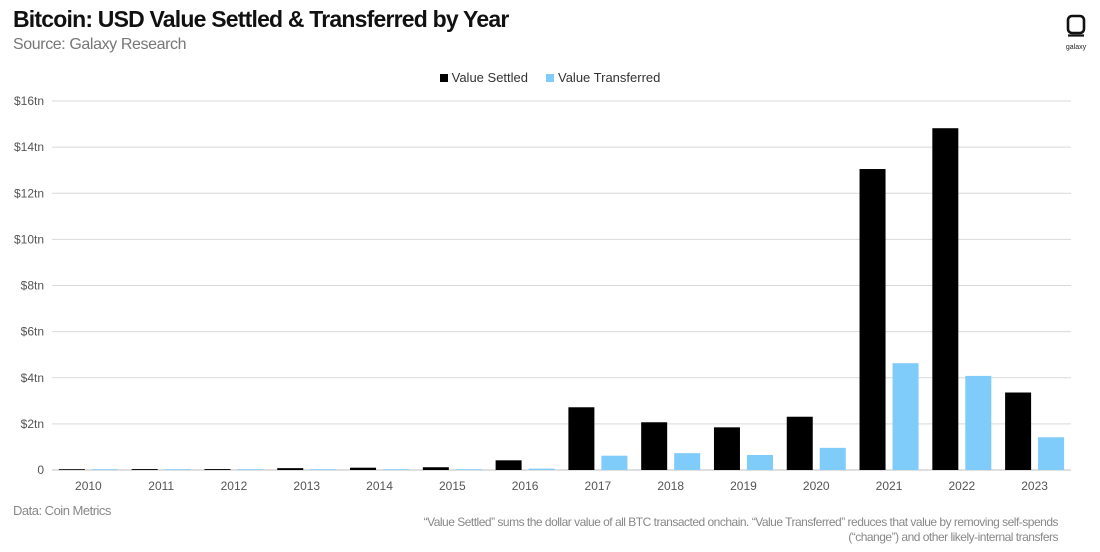 This screenshot has height=552, width=1100. What do you see at coordinates (161, 486) in the screenshot?
I see `x-tick-label: 2011` at bounding box center [161, 486].